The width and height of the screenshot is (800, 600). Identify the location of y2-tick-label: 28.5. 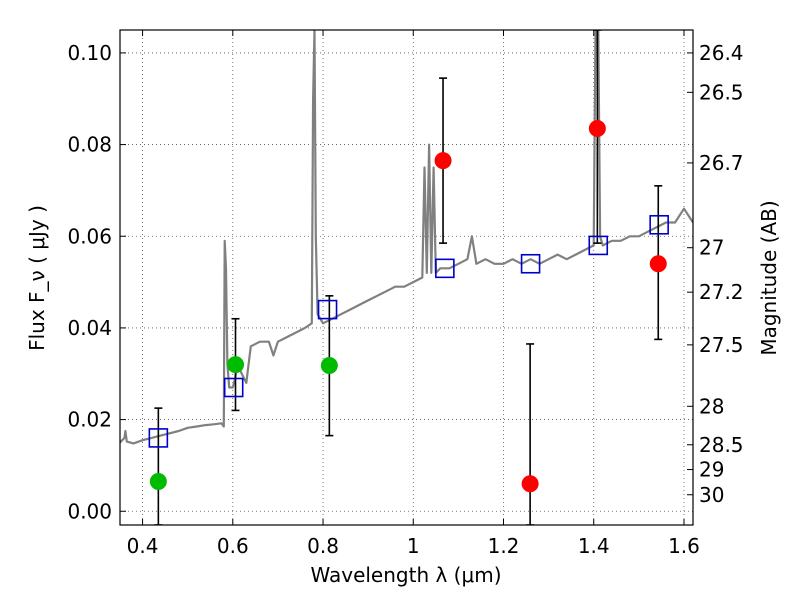
(721, 445).